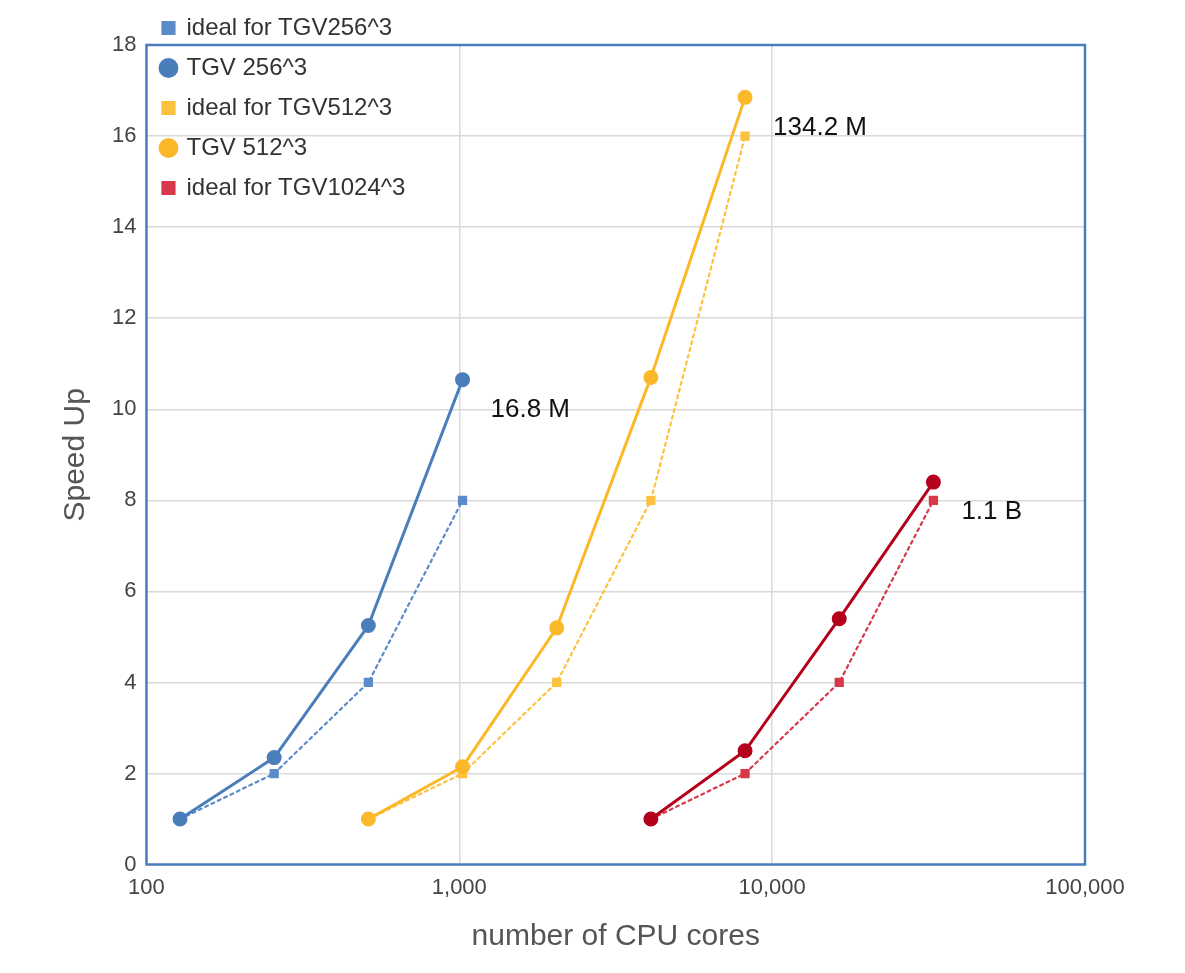 Image resolution: width=1185 pixels, height=973 pixels. What do you see at coordinates (247, 66) in the screenshot?
I see `legend-label: TGV 256^3` at bounding box center [247, 66].